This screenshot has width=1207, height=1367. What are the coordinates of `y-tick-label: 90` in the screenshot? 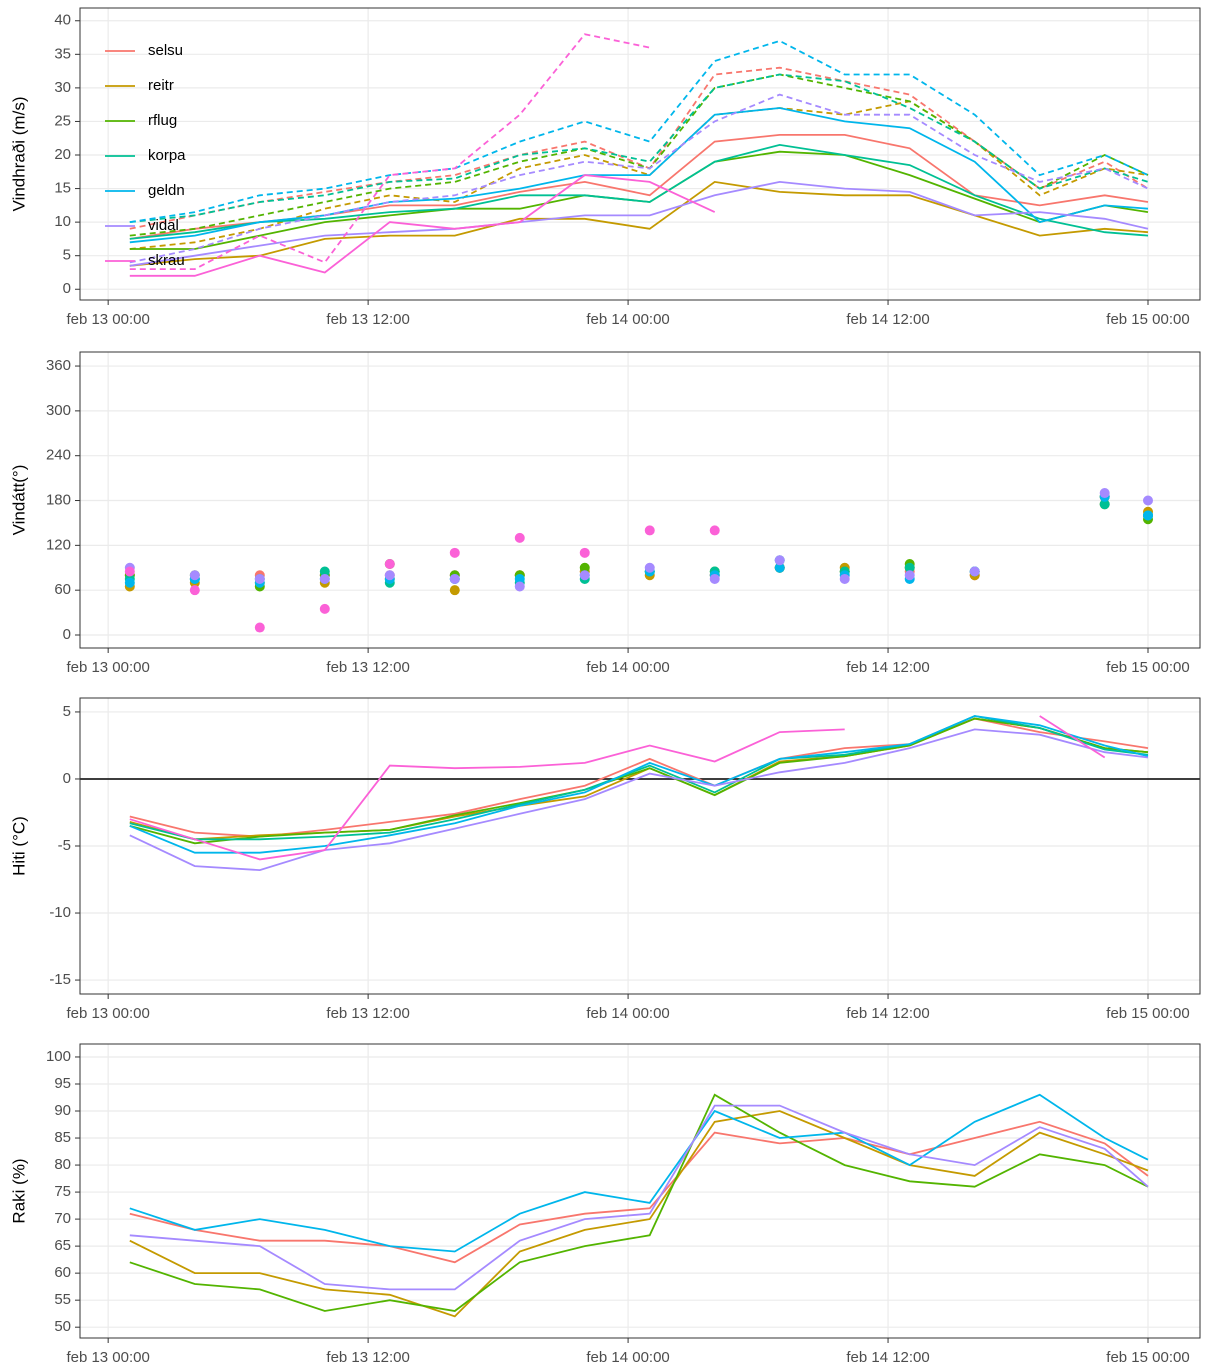 It's located at (62, 1110).